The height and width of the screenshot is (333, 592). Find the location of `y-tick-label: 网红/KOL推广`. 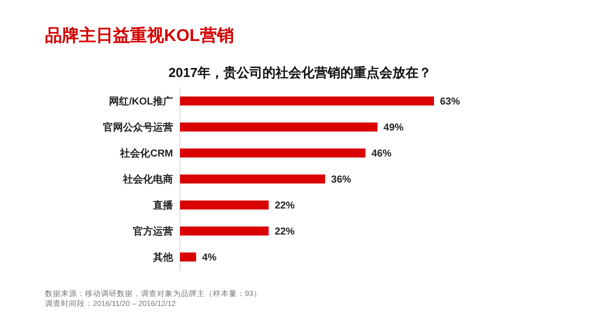

y-tick-label: 网红/KOL推广 is located at coordinates (141, 102).